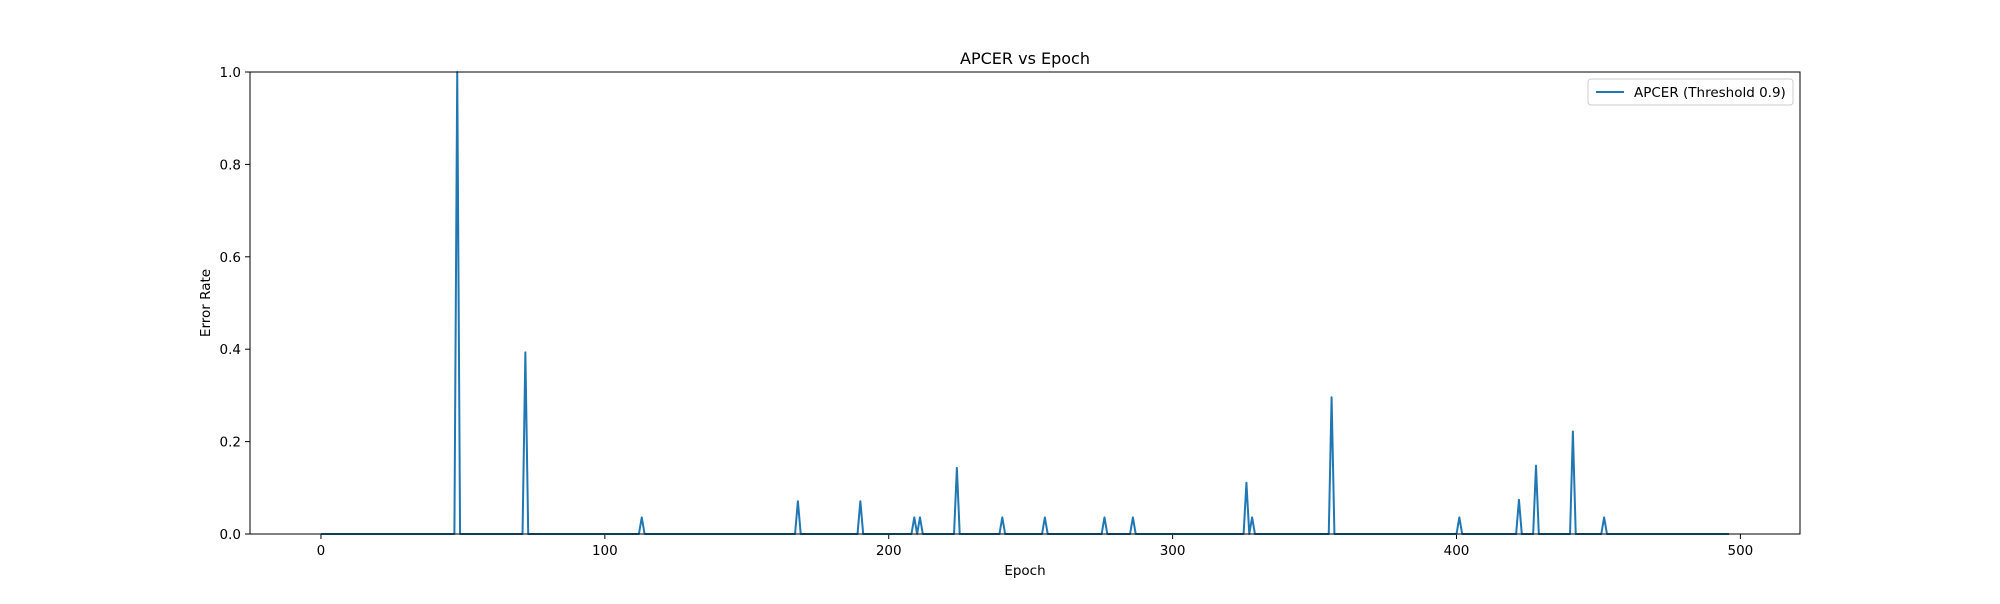  Describe the element at coordinates (1025, 58) in the screenshot. I see `chart-title: APCER vs Epoch` at that location.